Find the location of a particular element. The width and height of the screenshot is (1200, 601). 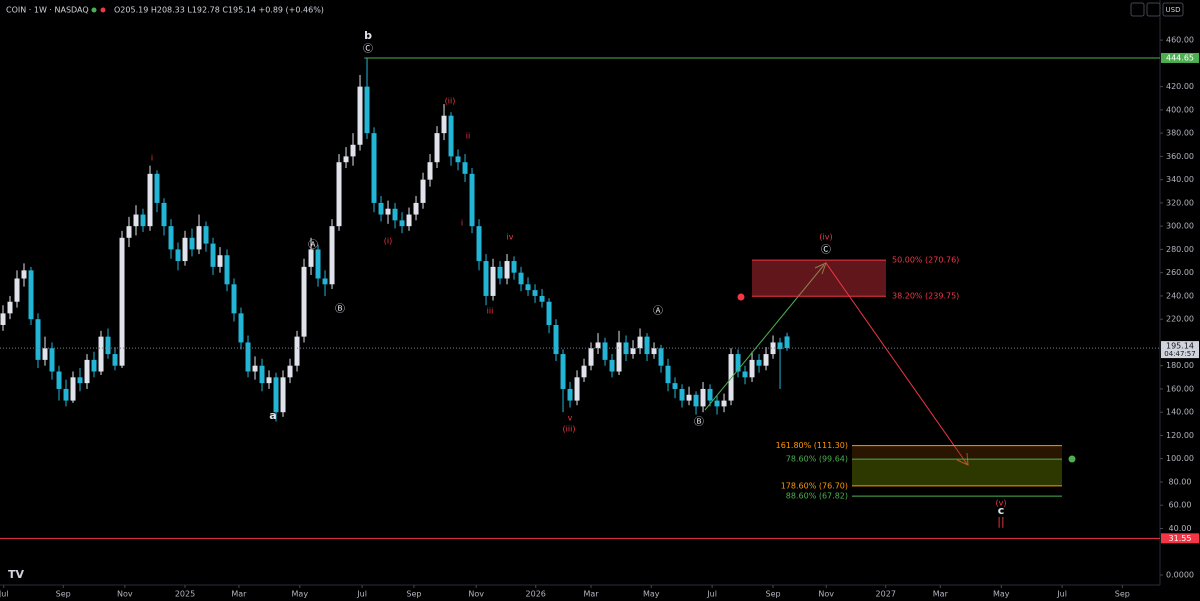

wave-label: (i) is located at coordinates (388, 241).